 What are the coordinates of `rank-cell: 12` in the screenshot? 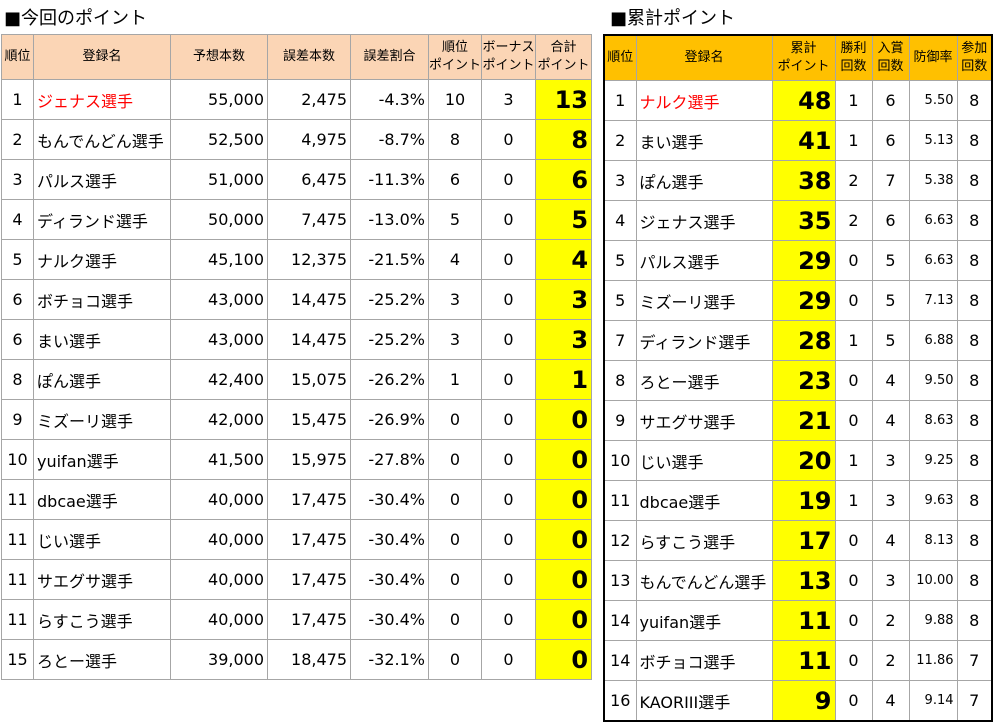 It's located at (620, 540).